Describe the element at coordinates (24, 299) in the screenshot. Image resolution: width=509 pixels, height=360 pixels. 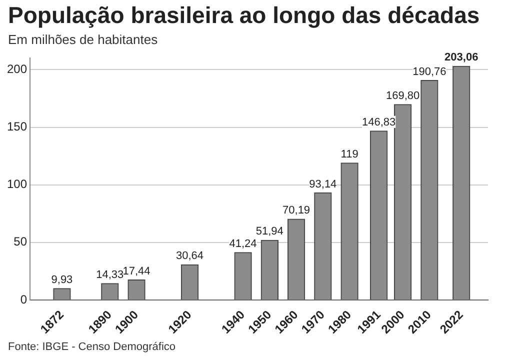
I see `y-tick-label: 0` at that location.